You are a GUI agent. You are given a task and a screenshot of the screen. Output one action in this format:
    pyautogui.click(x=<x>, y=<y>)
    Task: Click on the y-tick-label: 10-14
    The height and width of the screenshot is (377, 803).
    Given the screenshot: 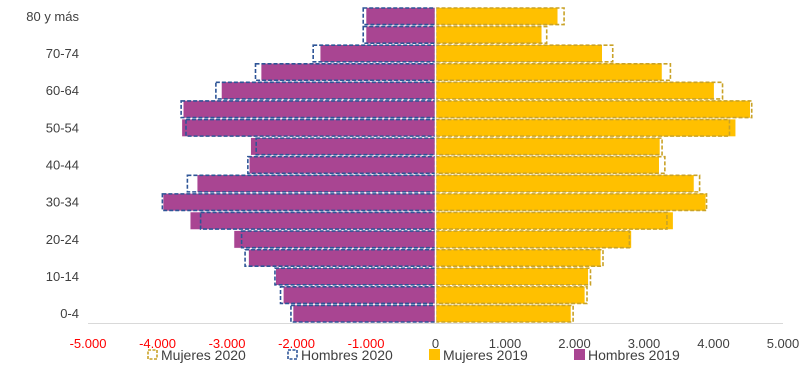 What is the action you would take?
    pyautogui.click(x=62, y=276)
    